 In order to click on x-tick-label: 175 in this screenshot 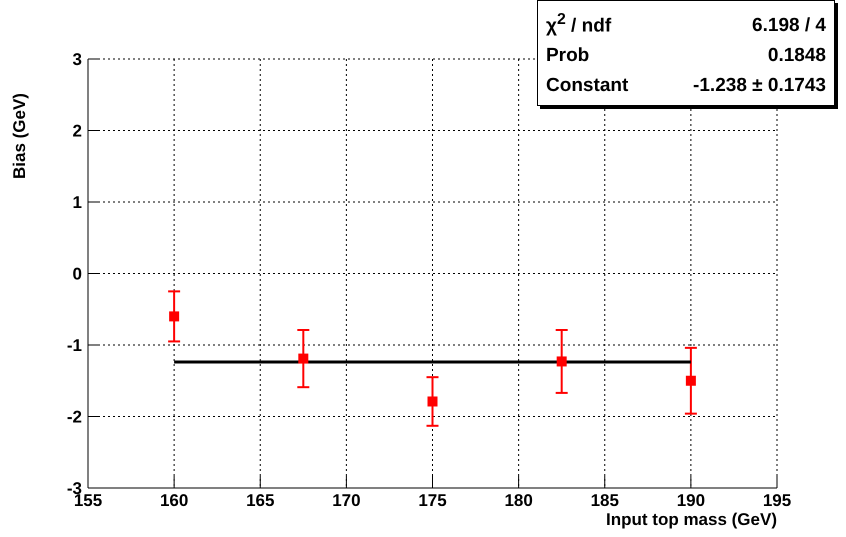, I will do `click(432, 500)`.